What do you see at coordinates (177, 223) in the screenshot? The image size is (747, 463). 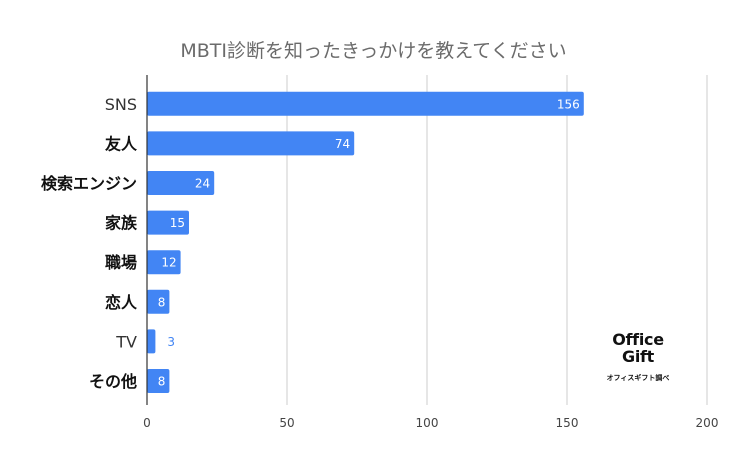 I see `data-label: 15` at bounding box center [177, 223].